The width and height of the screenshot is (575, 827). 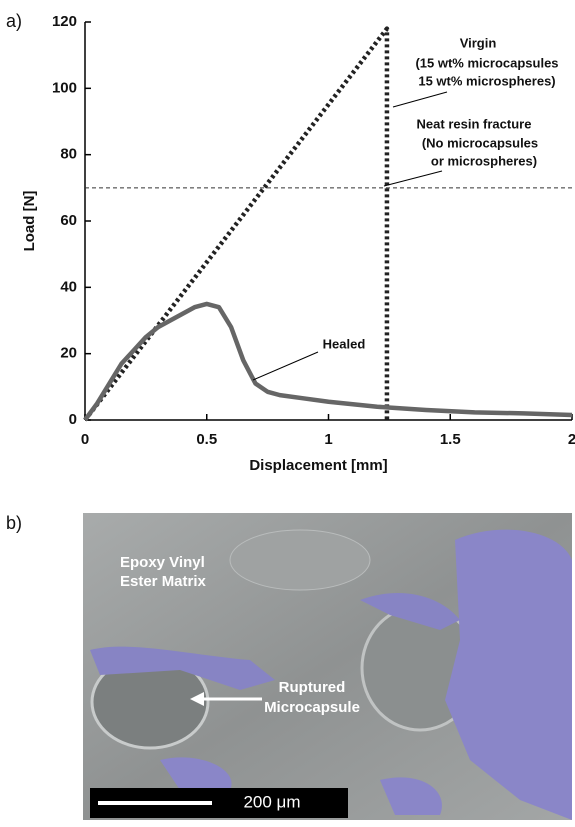 What do you see at coordinates (344, 343) in the screenshot?
I see `annotation: Healed` at bounding box center [344, 343].